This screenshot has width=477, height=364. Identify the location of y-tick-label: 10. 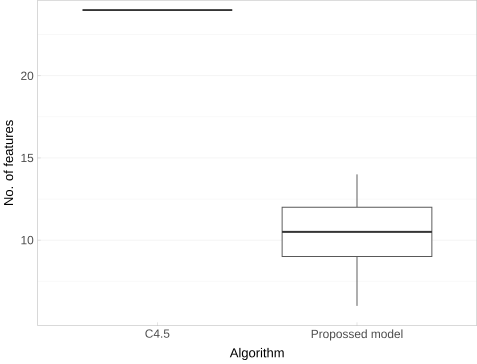
(27, 240).